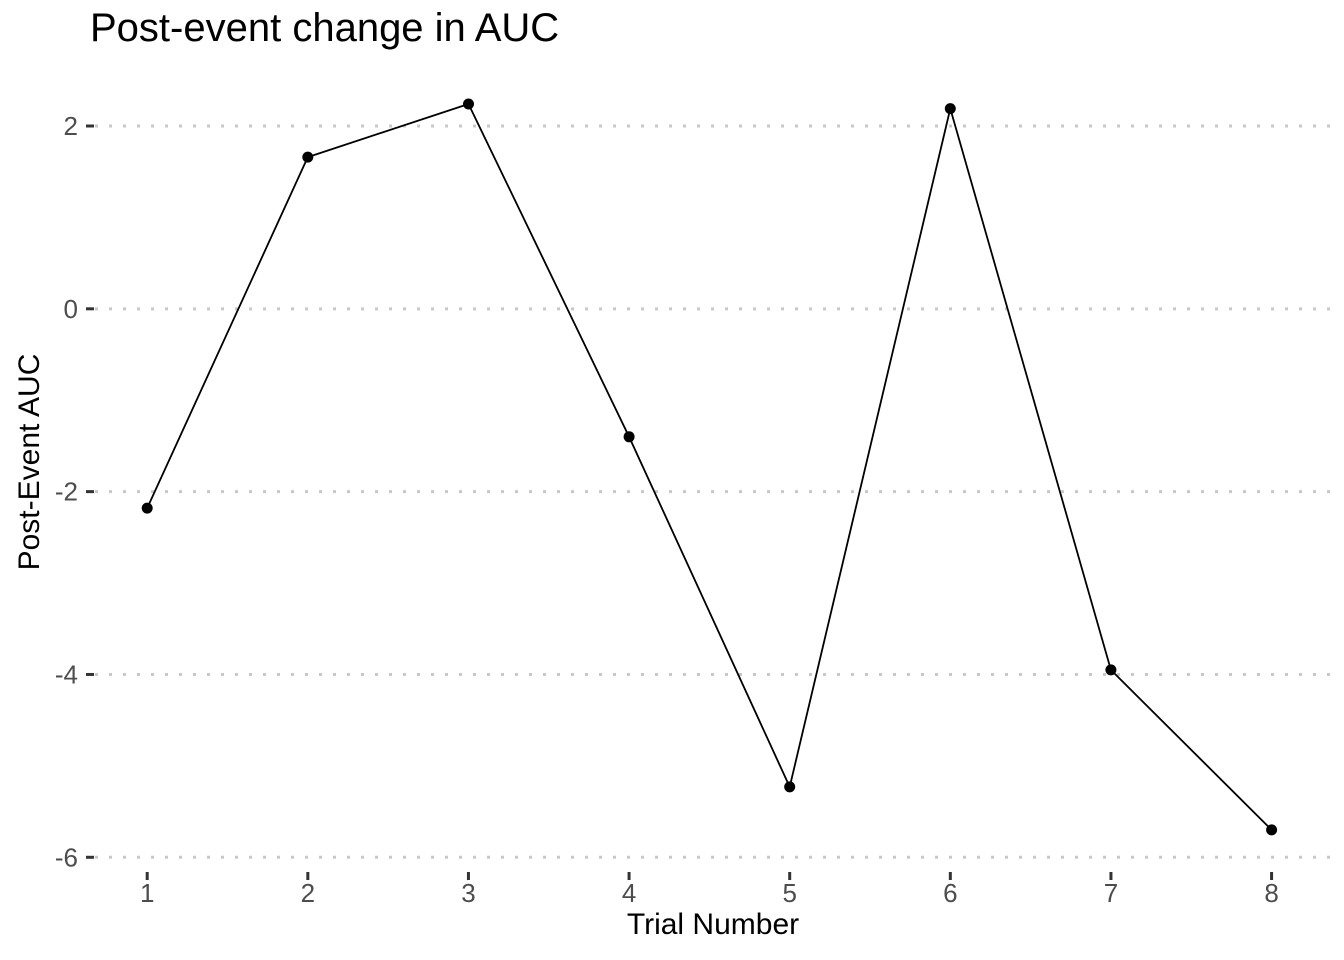  I want to click on chart-title: Post-event change in AUC, so click(325, 28).